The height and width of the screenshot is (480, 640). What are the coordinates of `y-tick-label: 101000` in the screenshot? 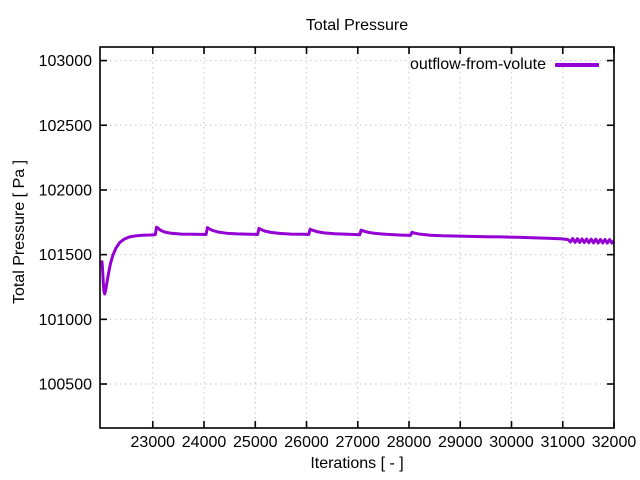 It's located at (65, 320).